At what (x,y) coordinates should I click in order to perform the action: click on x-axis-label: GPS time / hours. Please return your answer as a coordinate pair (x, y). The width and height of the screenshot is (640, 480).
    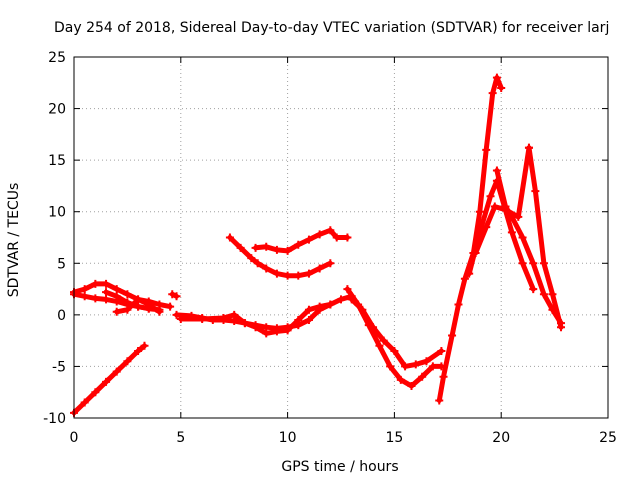
    Looking at the image, I should click on (339, 467).